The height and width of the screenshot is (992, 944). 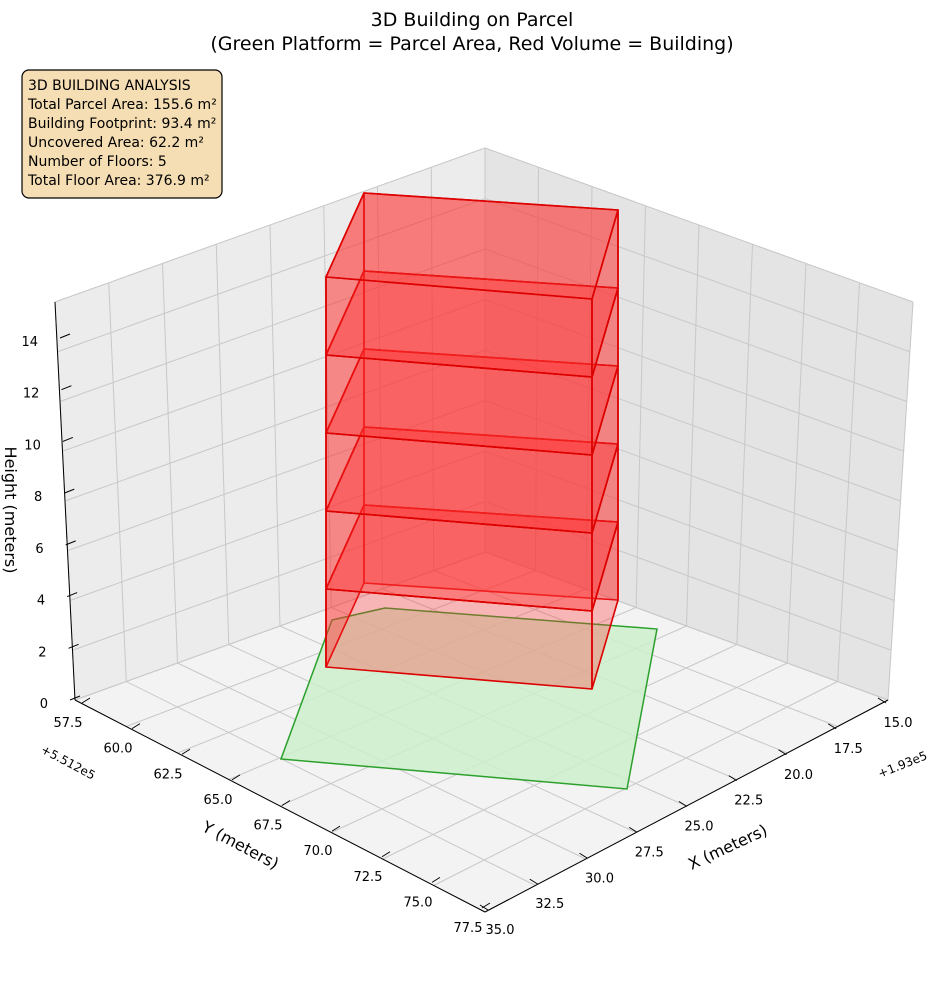 I want to click on x-tick-label: 27.5, so click(x=649, y=852).